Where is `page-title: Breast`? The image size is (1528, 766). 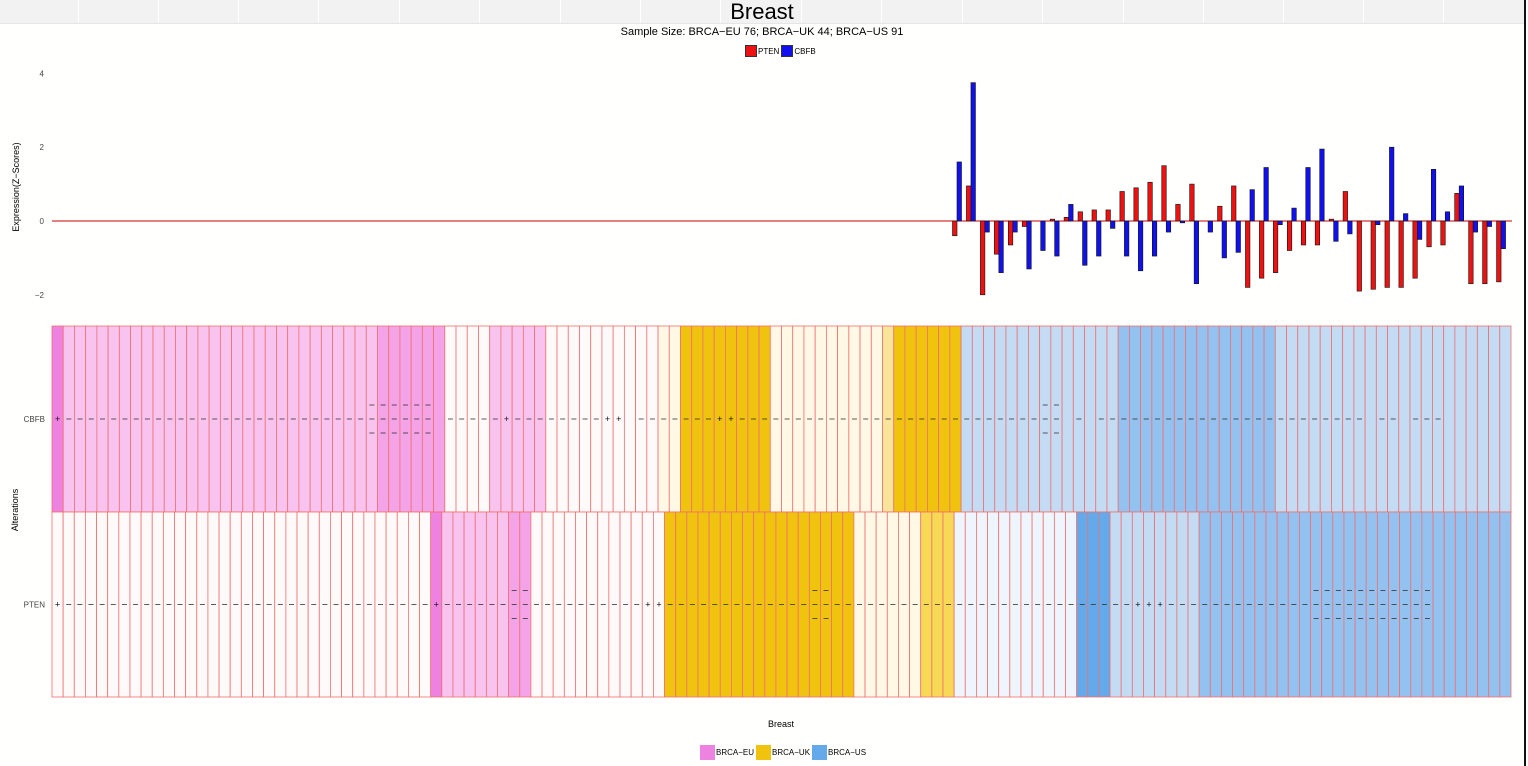 page-title: Breast is located at coordinates (762, 12).